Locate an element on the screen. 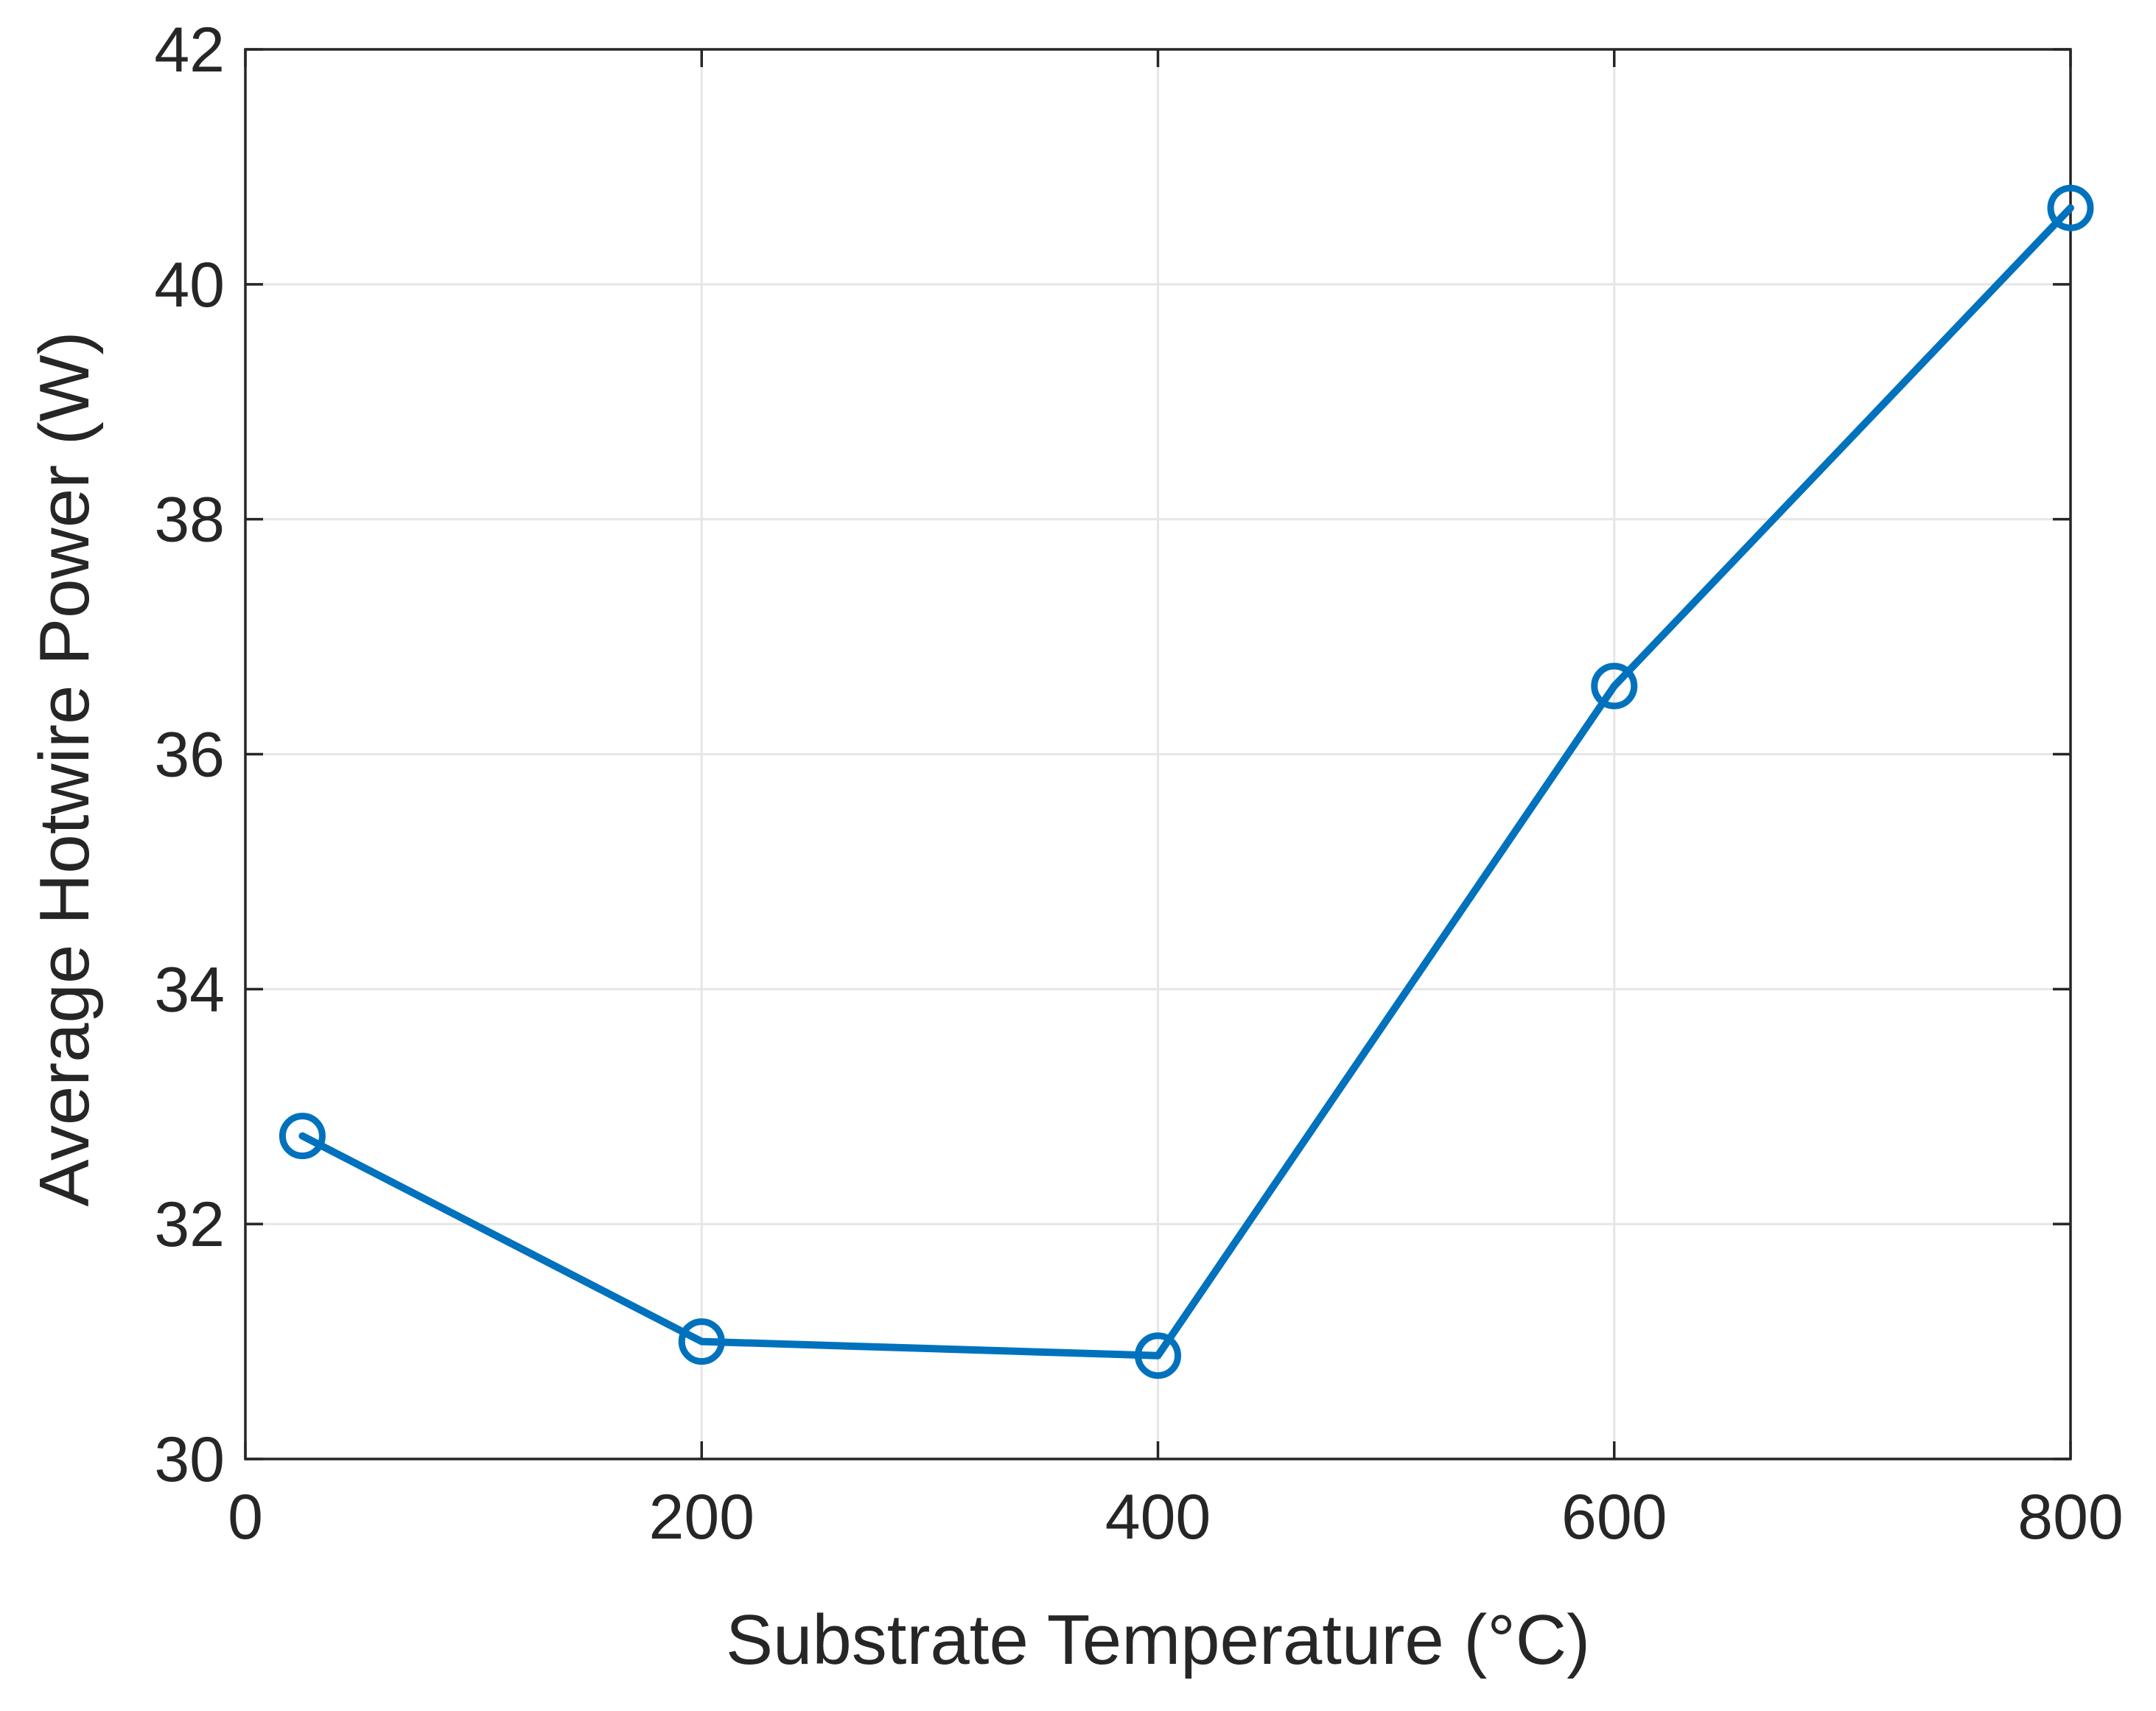 This screenshot has height=1711, width=2156. y-tick-label: 40 is located at coordinates (189, 285).